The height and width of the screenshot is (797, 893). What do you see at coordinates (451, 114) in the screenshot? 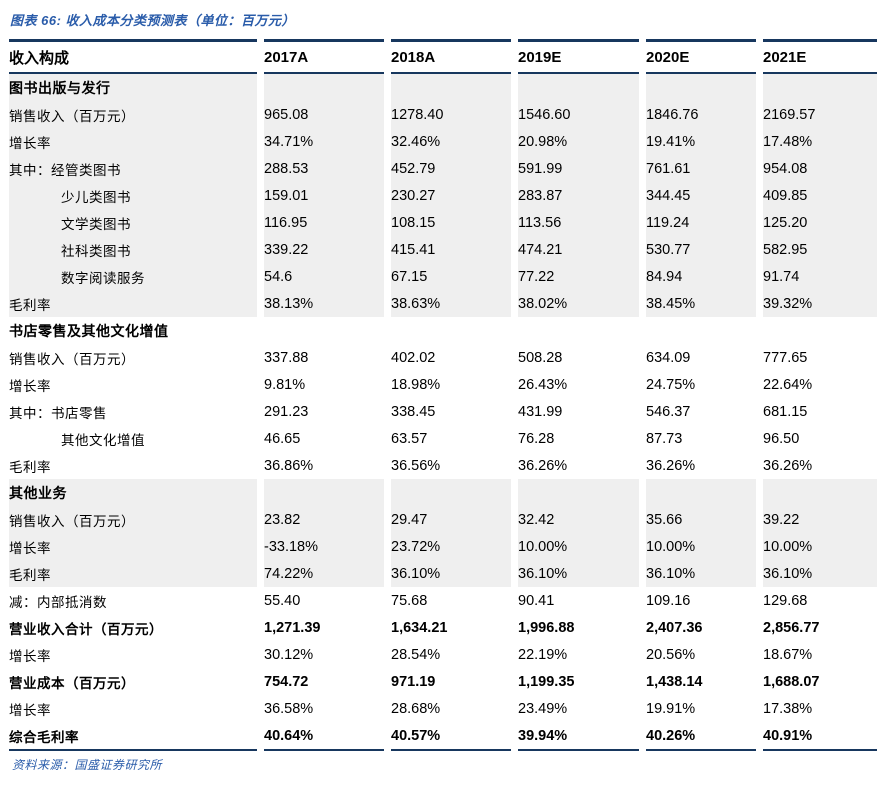
I see `cell-value: 1278.40` at bounding box center [451, 114].